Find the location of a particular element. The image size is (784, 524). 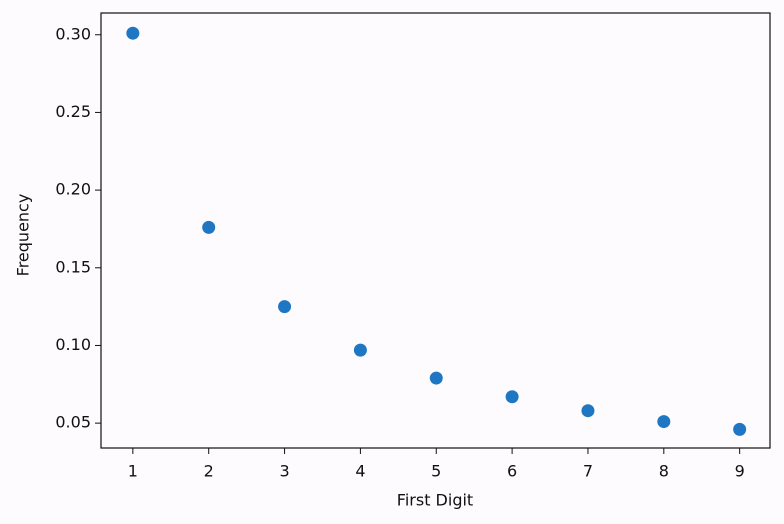

x-axis-label: First Digit is located at coordinates (435, 500).